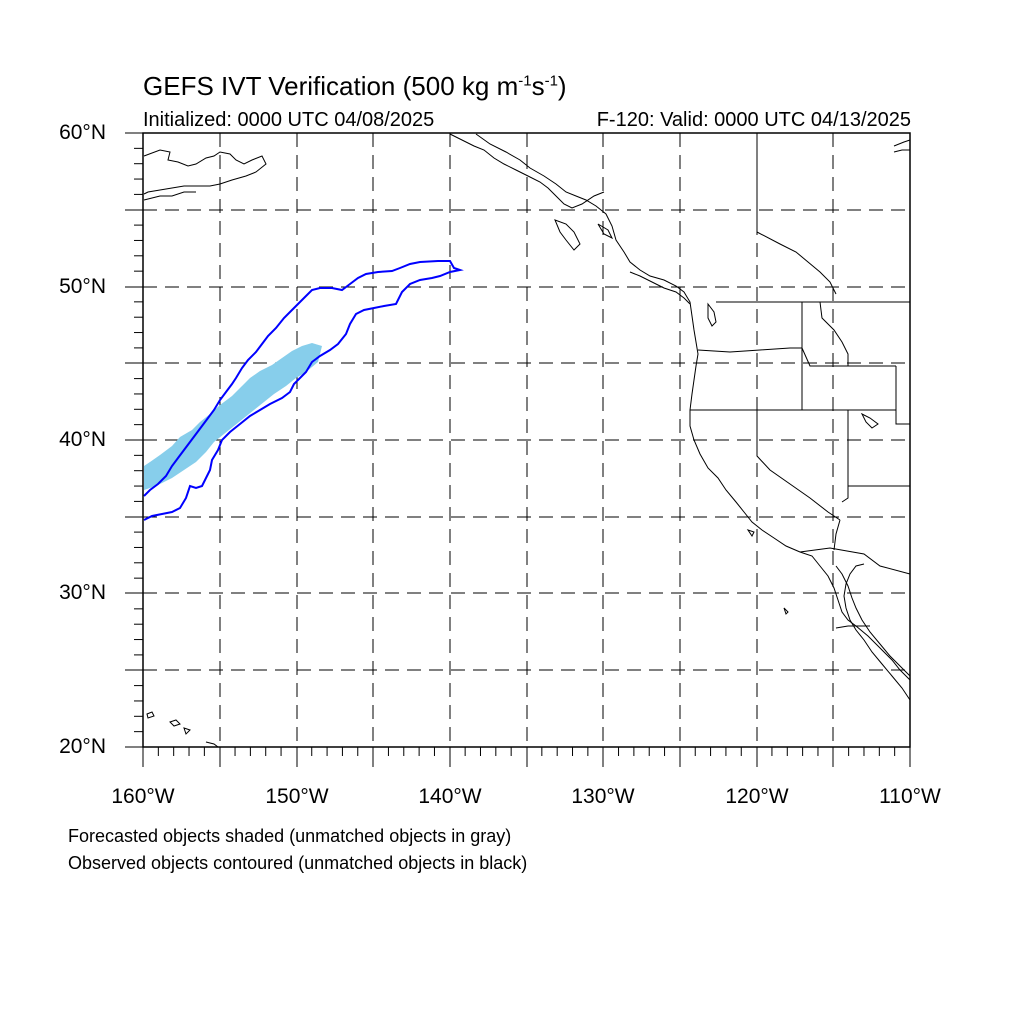 The height and width of the screenshot is (1024, 1024). Describe the element at coordinates (757, 796) in the screenshot. I see `lon-label-120w: 120°W` at that location.